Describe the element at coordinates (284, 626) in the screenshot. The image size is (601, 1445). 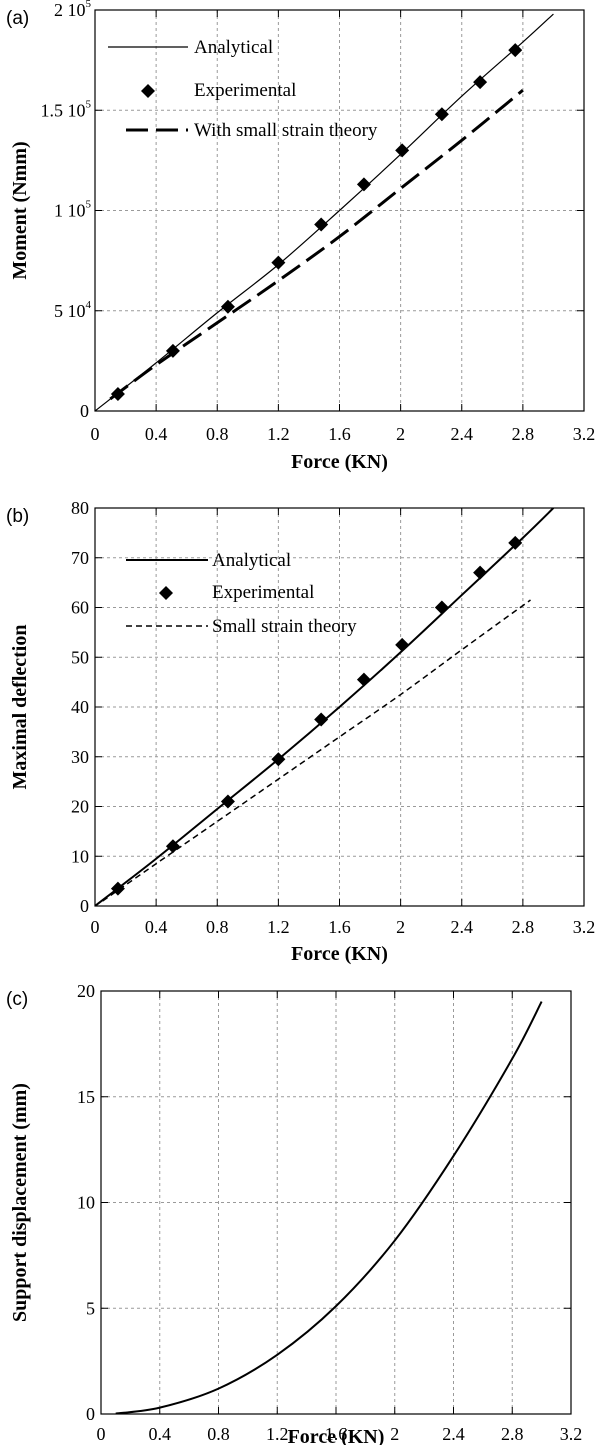
I see `legend-label: Small strain theory` at that location.